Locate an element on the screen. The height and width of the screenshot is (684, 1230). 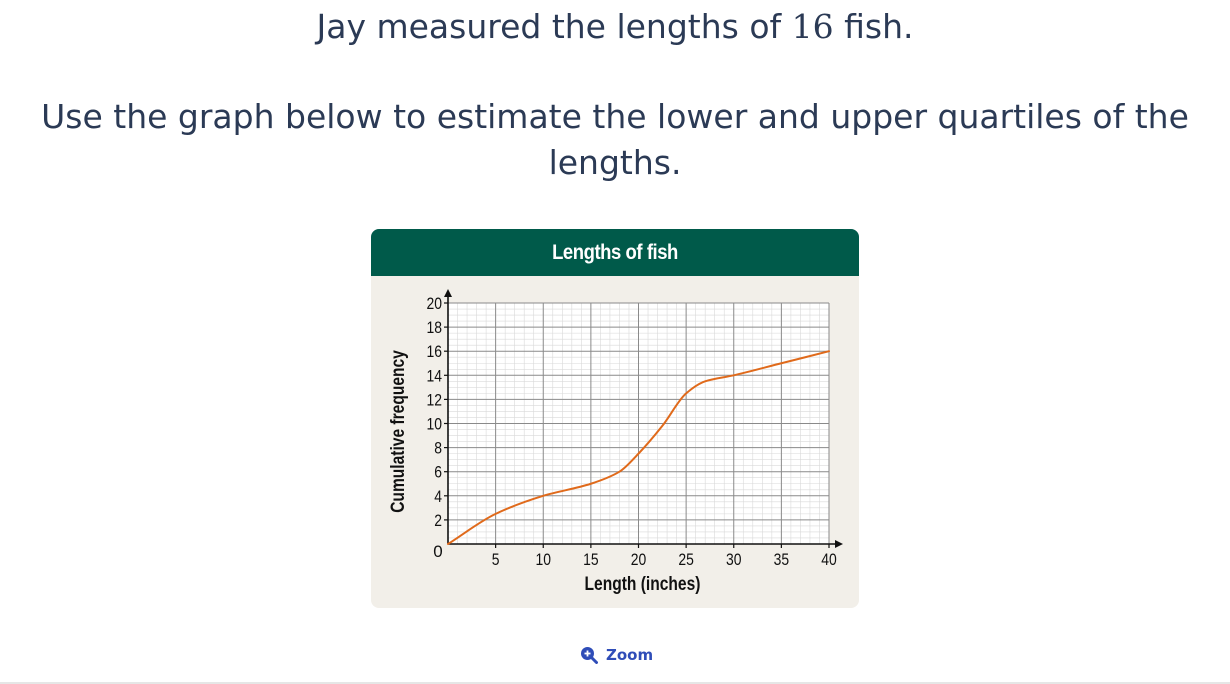
y-tick-label: 16 is located at coordinates (434, 352).